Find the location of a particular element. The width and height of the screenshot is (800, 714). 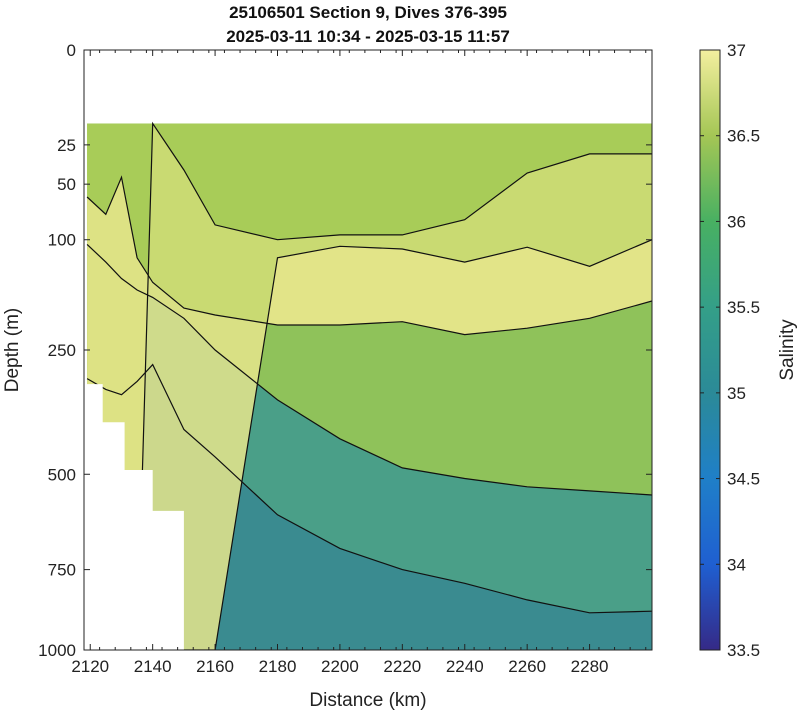

y-axis-label: Depth (m) is located at coordinates (12, 350).